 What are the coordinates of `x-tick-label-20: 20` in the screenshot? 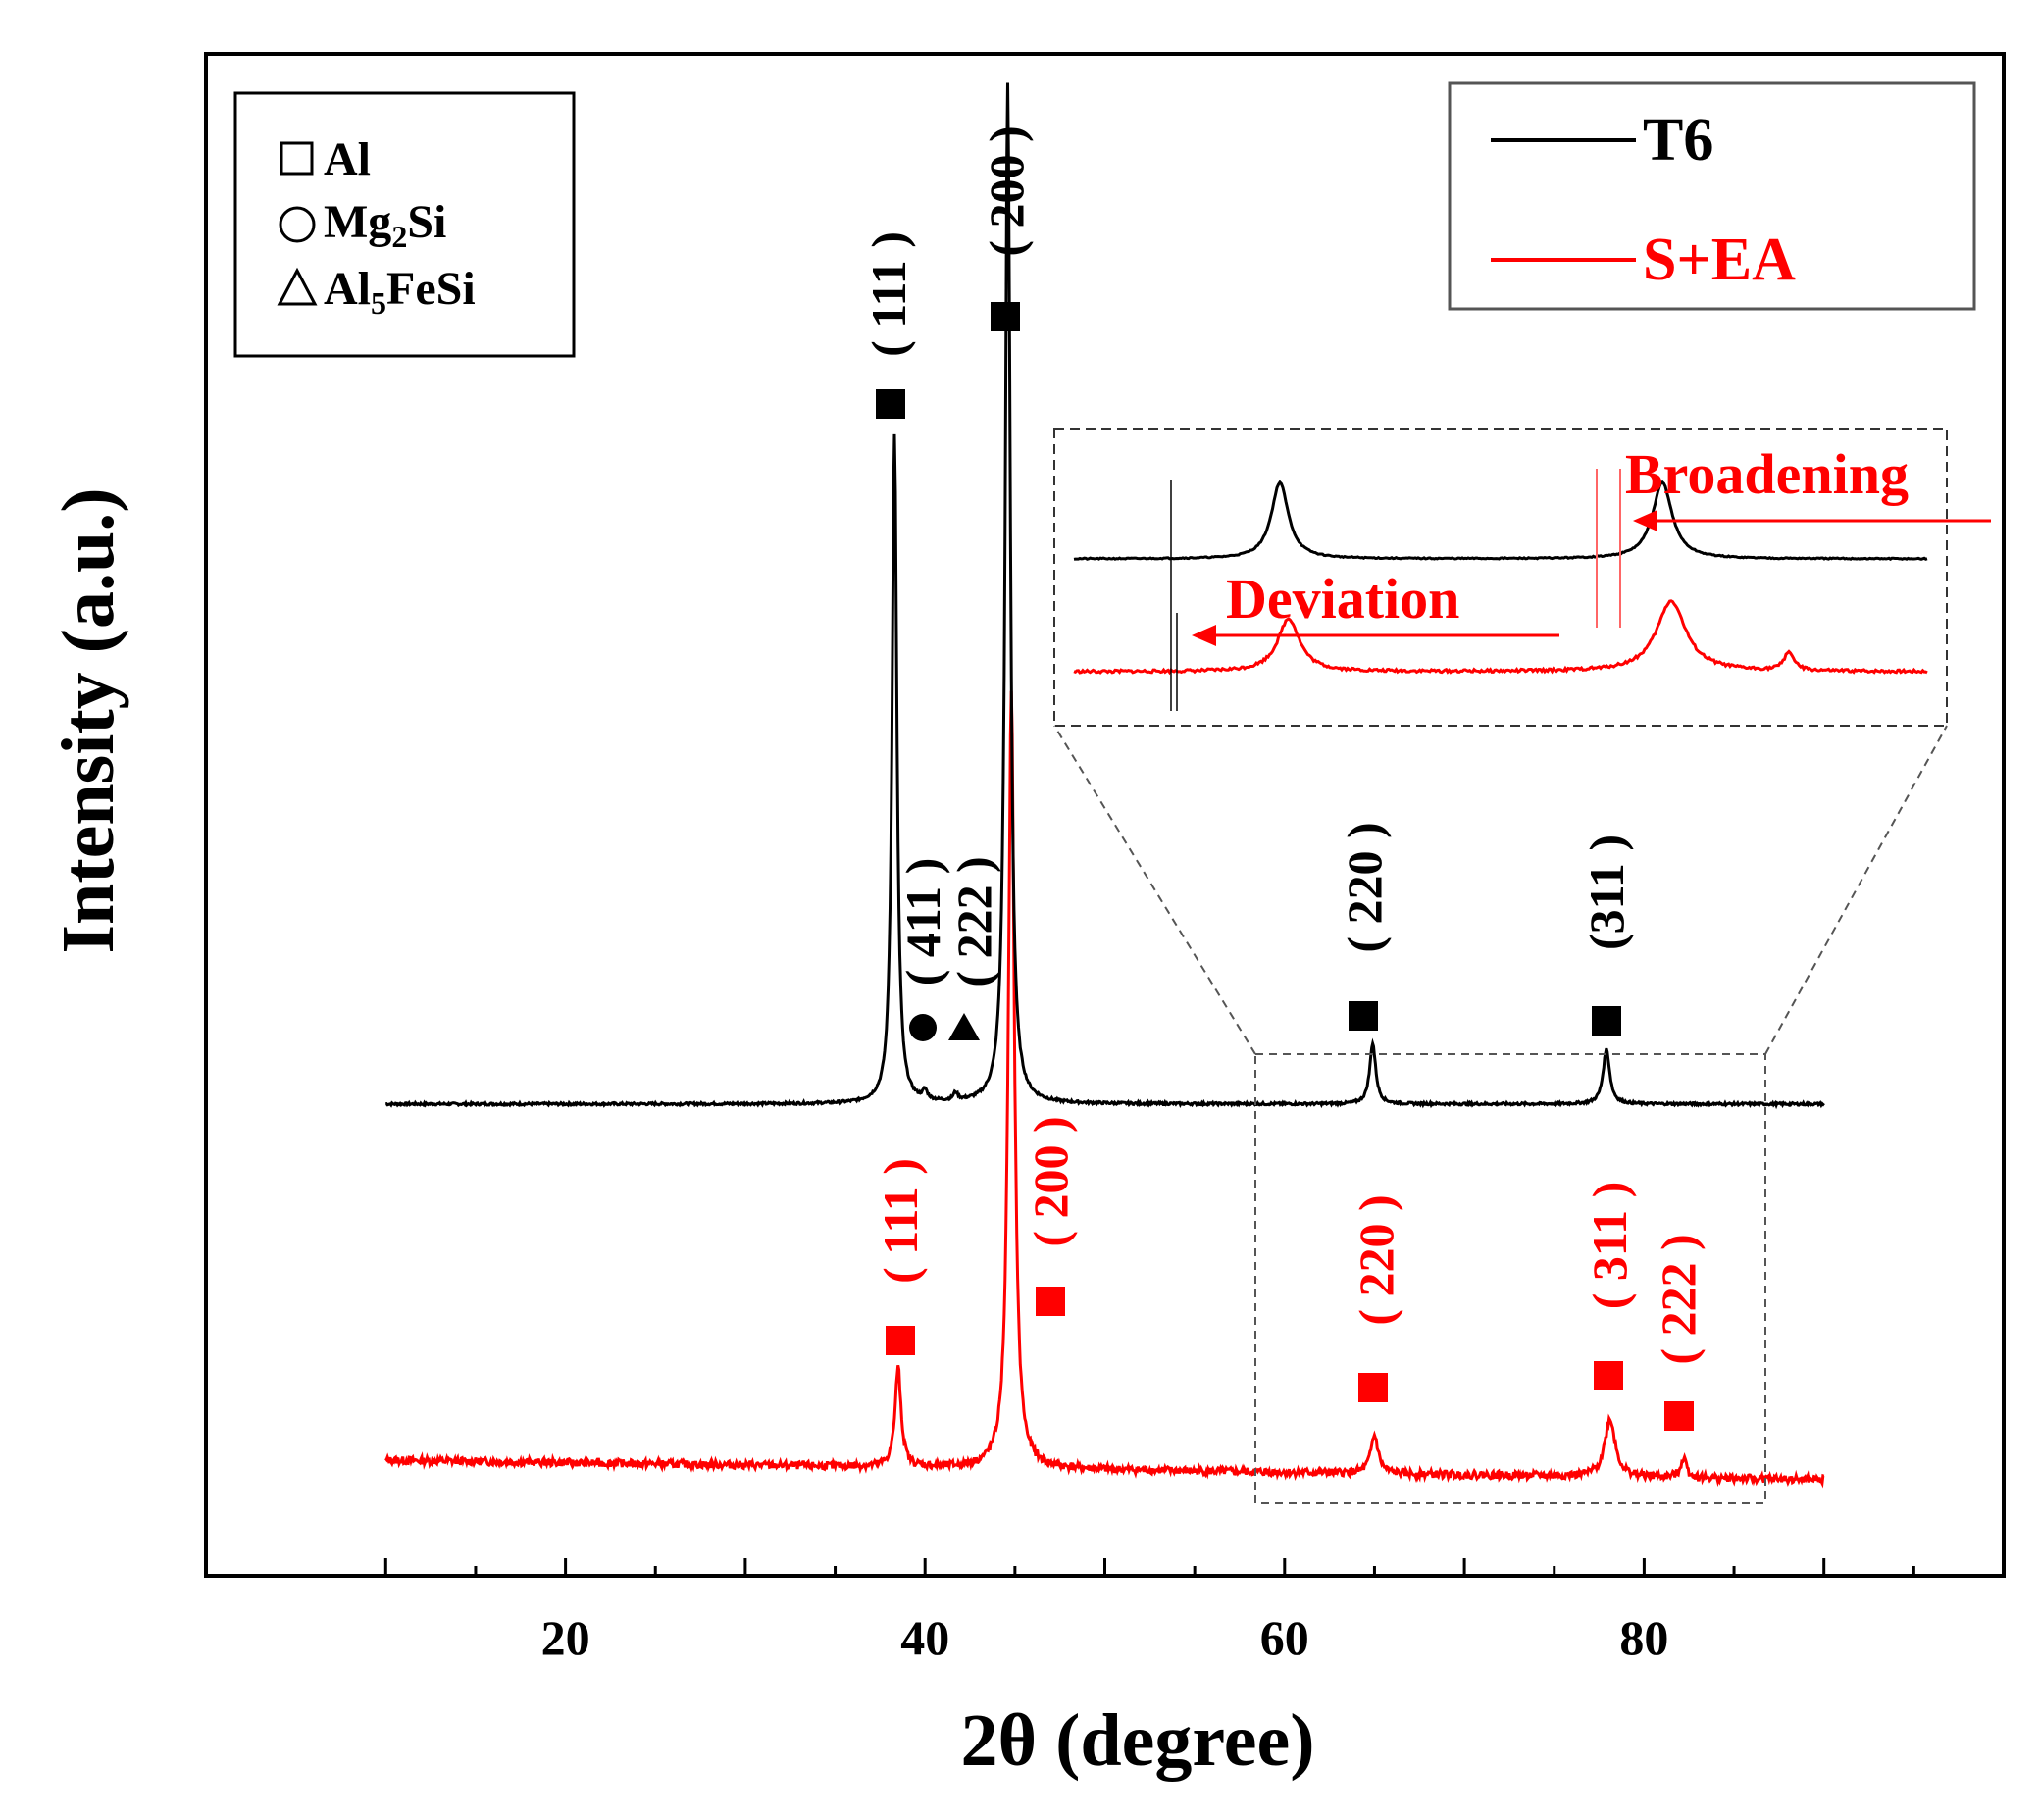 It's located at (565, 1637).